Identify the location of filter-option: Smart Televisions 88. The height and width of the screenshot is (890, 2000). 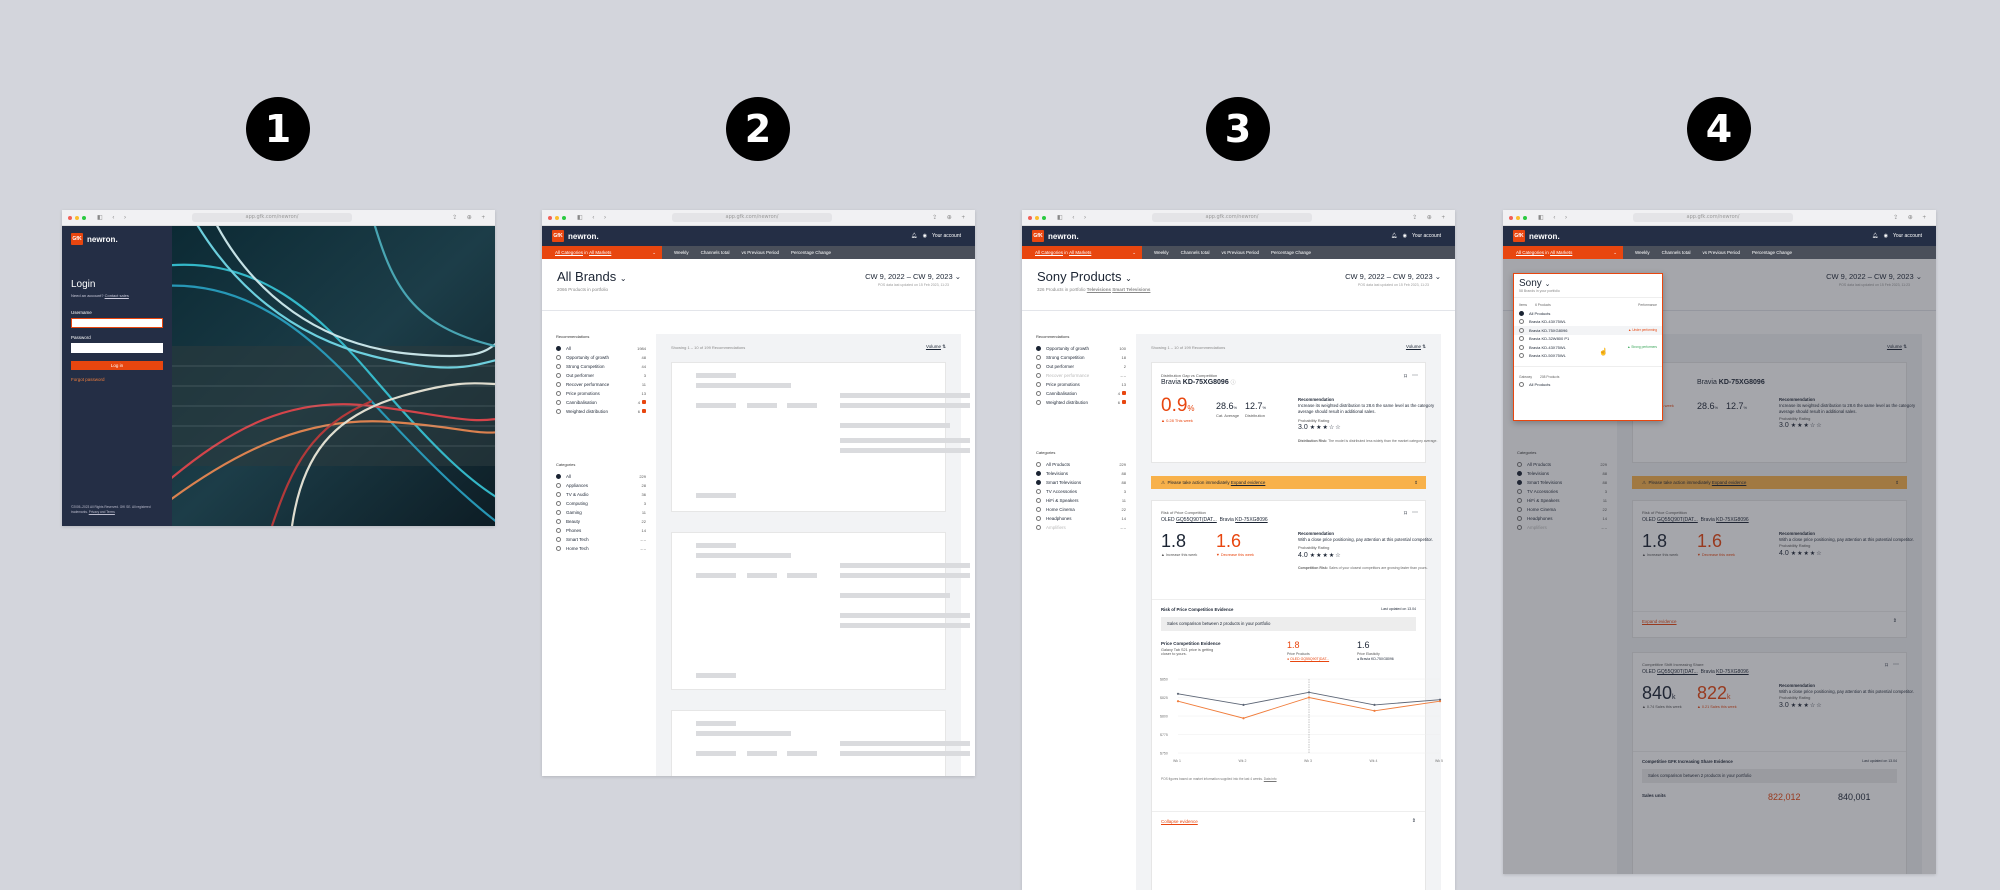
(1562, 482).